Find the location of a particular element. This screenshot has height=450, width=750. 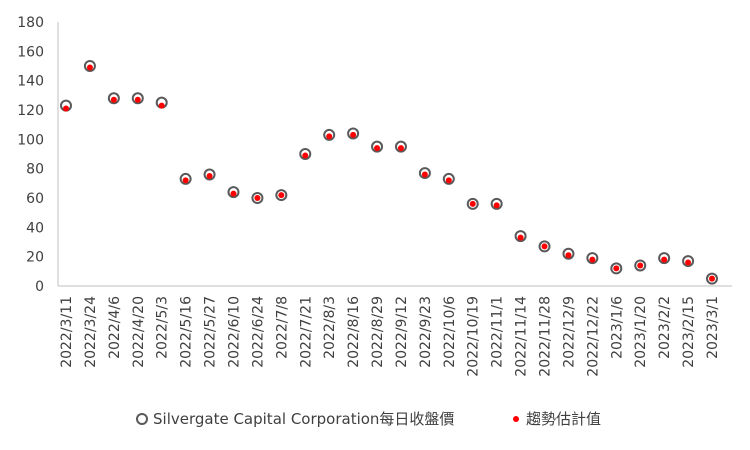

legend-marker-close-price is located at coordinates (142, 419).